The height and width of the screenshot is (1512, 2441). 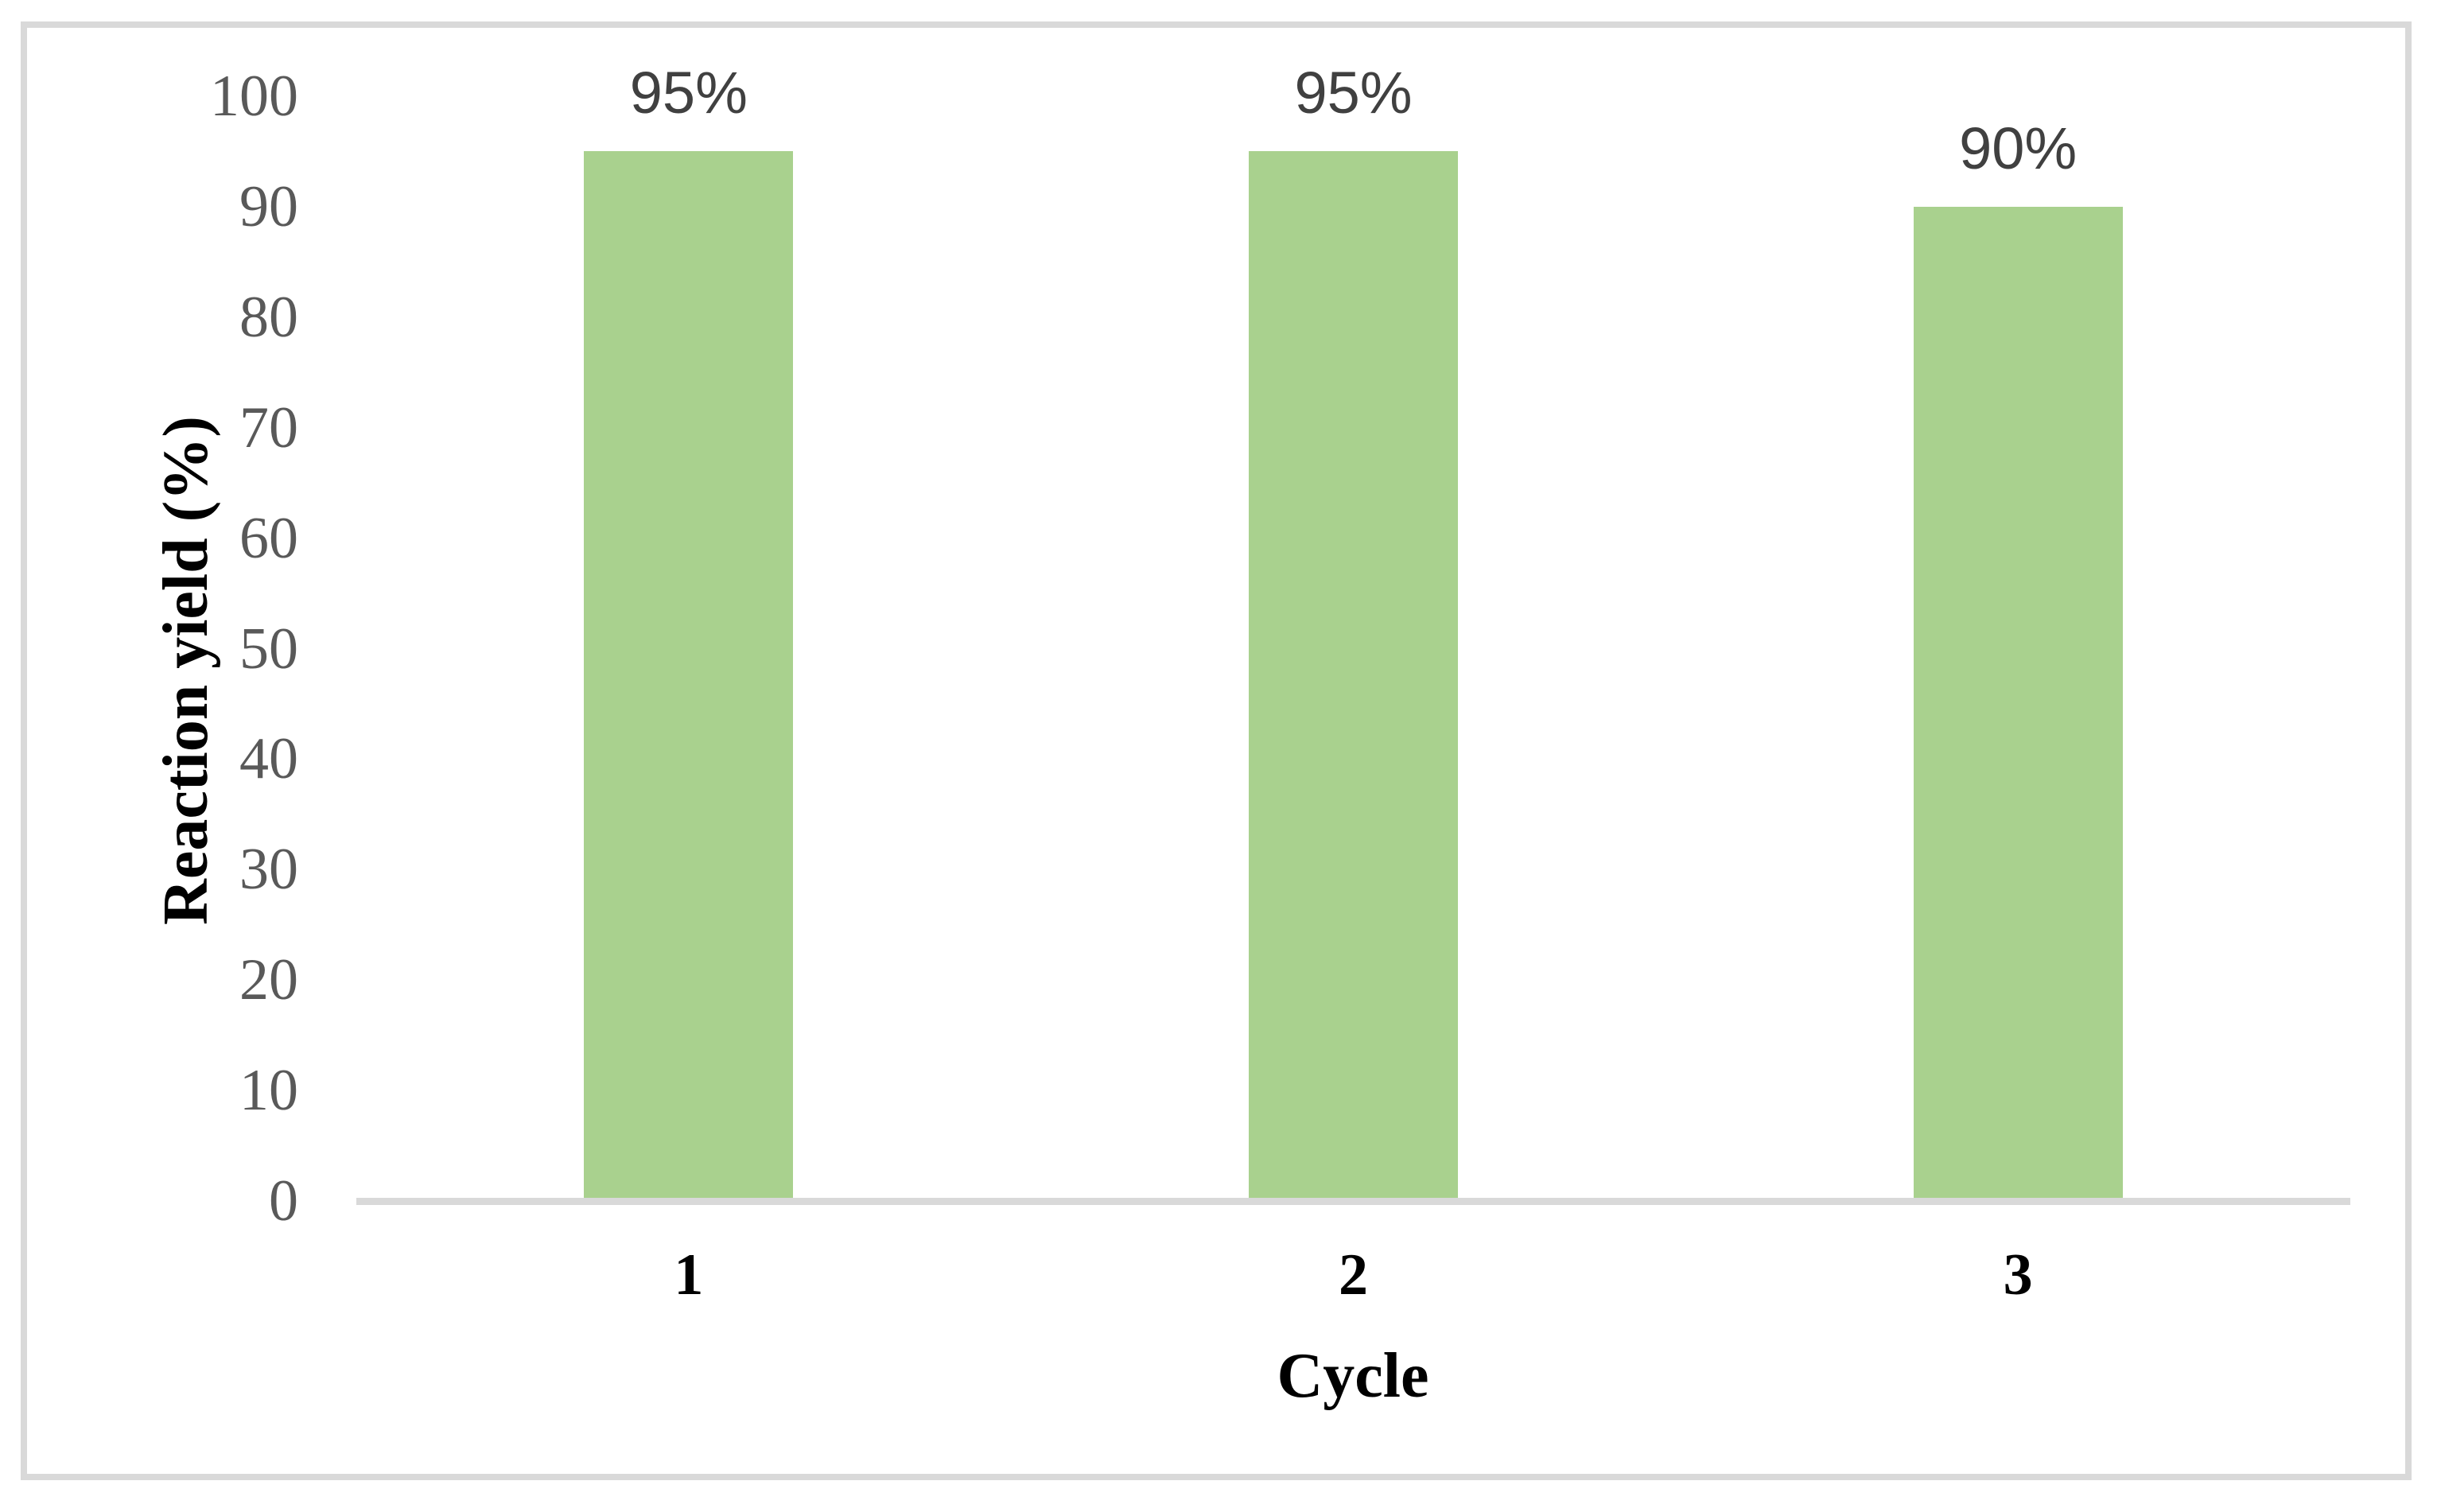 I want to click on y-axis-title: Reaction yield (%), so click(x=186, y=671).